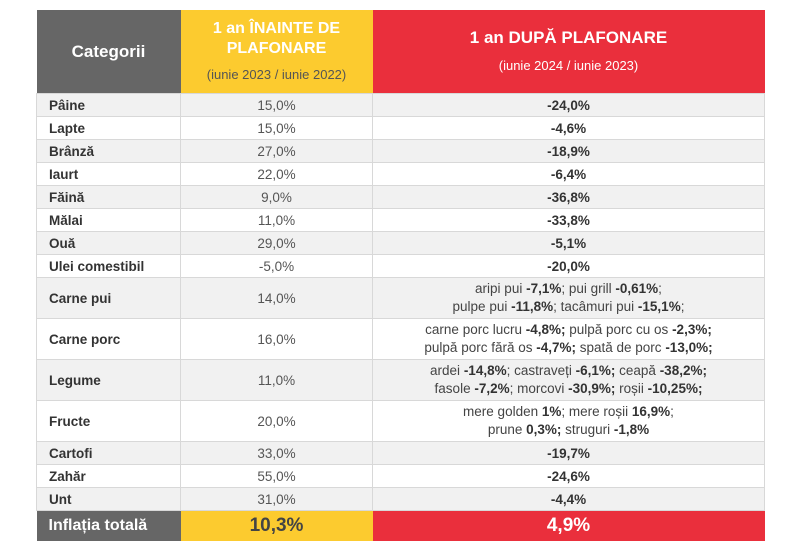 The image size is (800, 541). Describe the element at coordinates (277, 339) in the screenshot. I see `before-value-cell: 16,0%` at that location.